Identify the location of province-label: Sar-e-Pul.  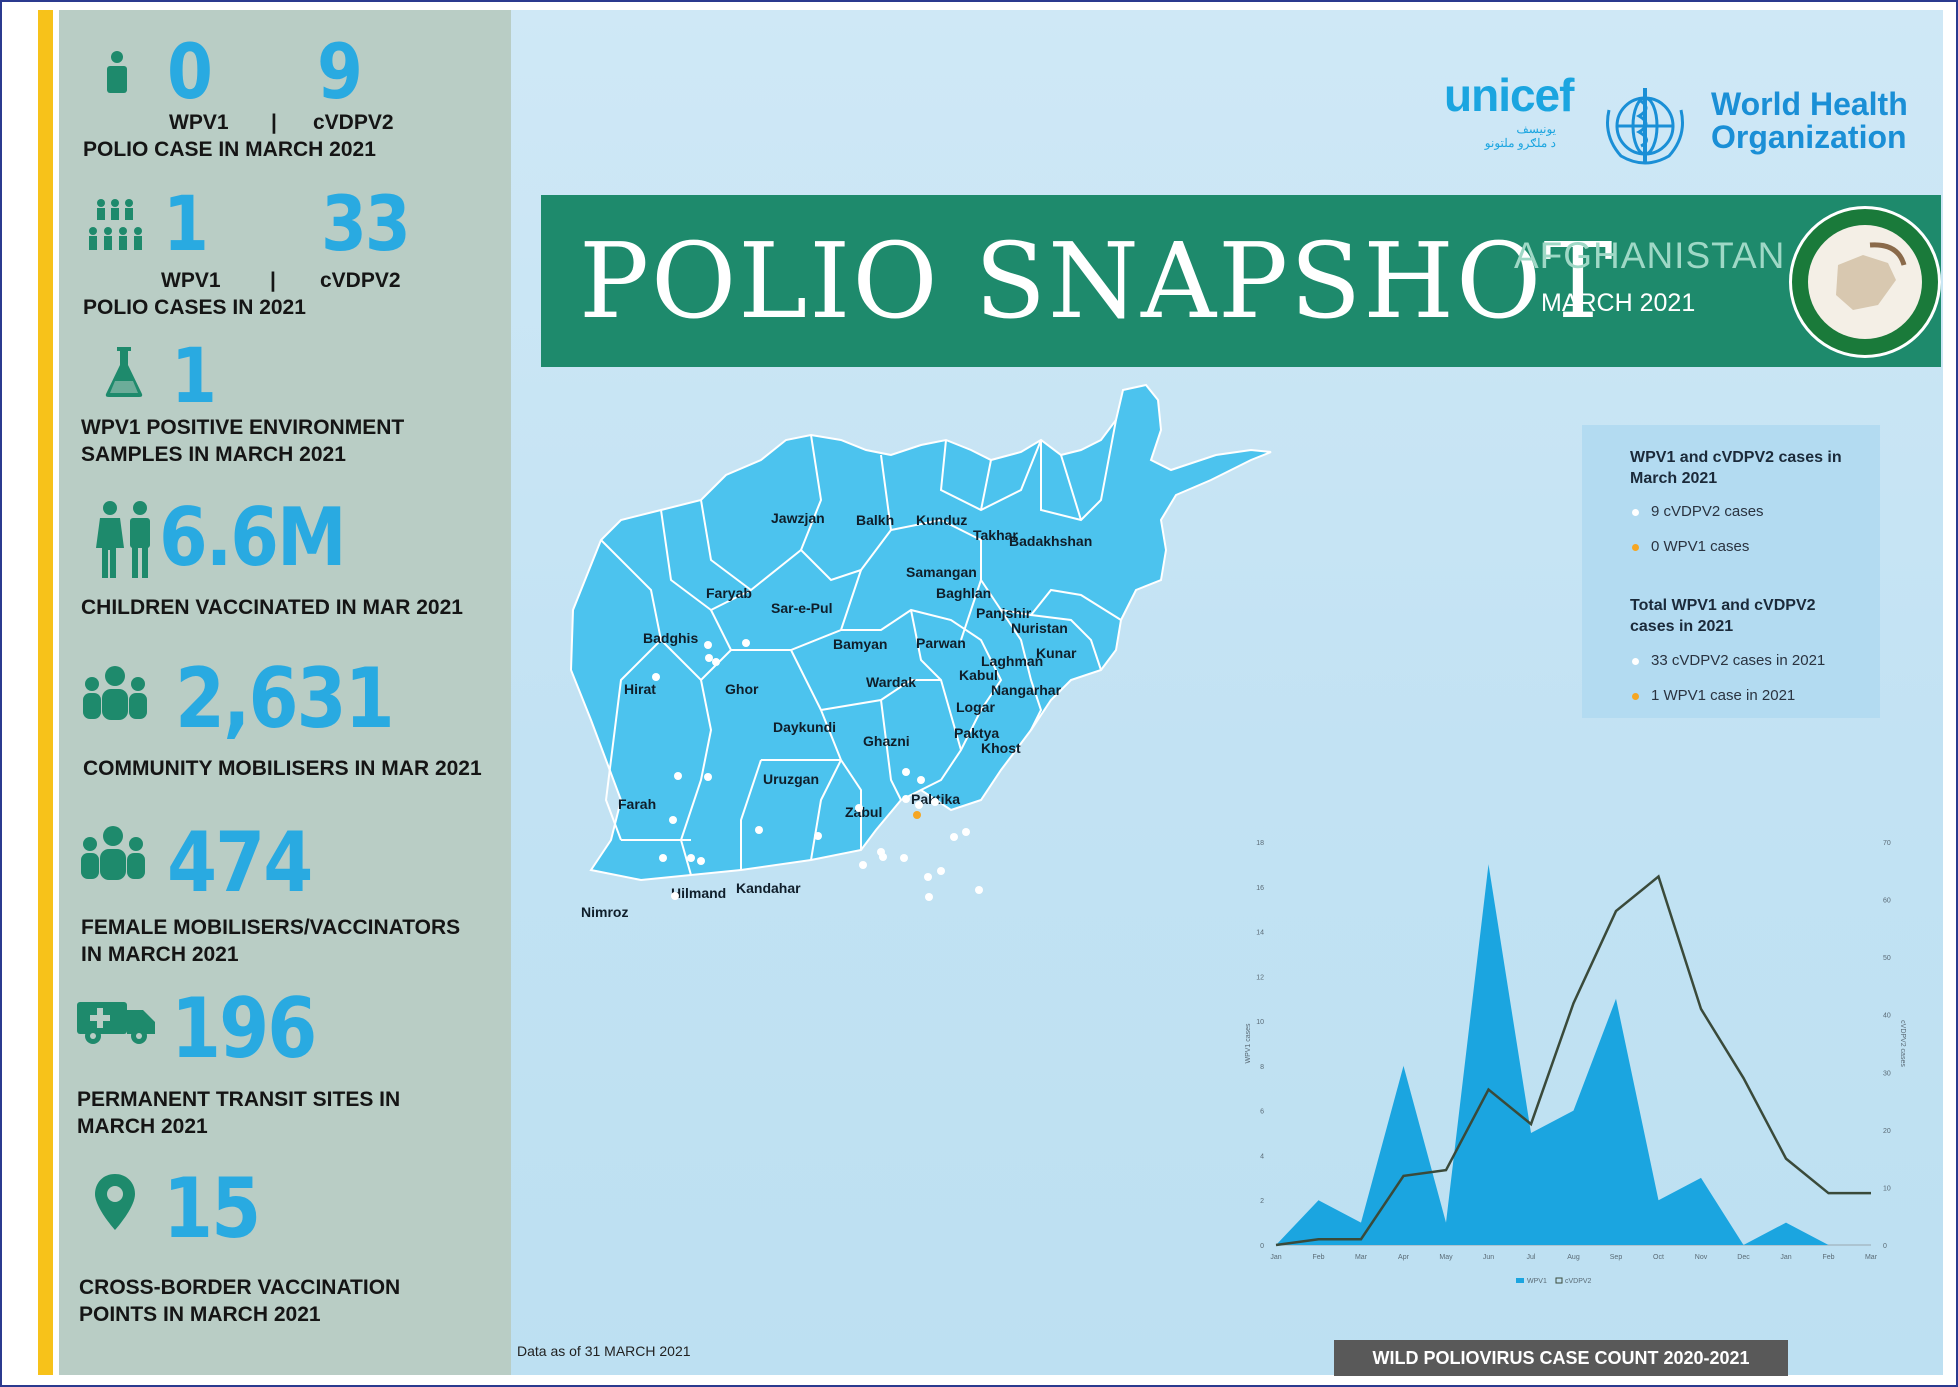
(801, 608).